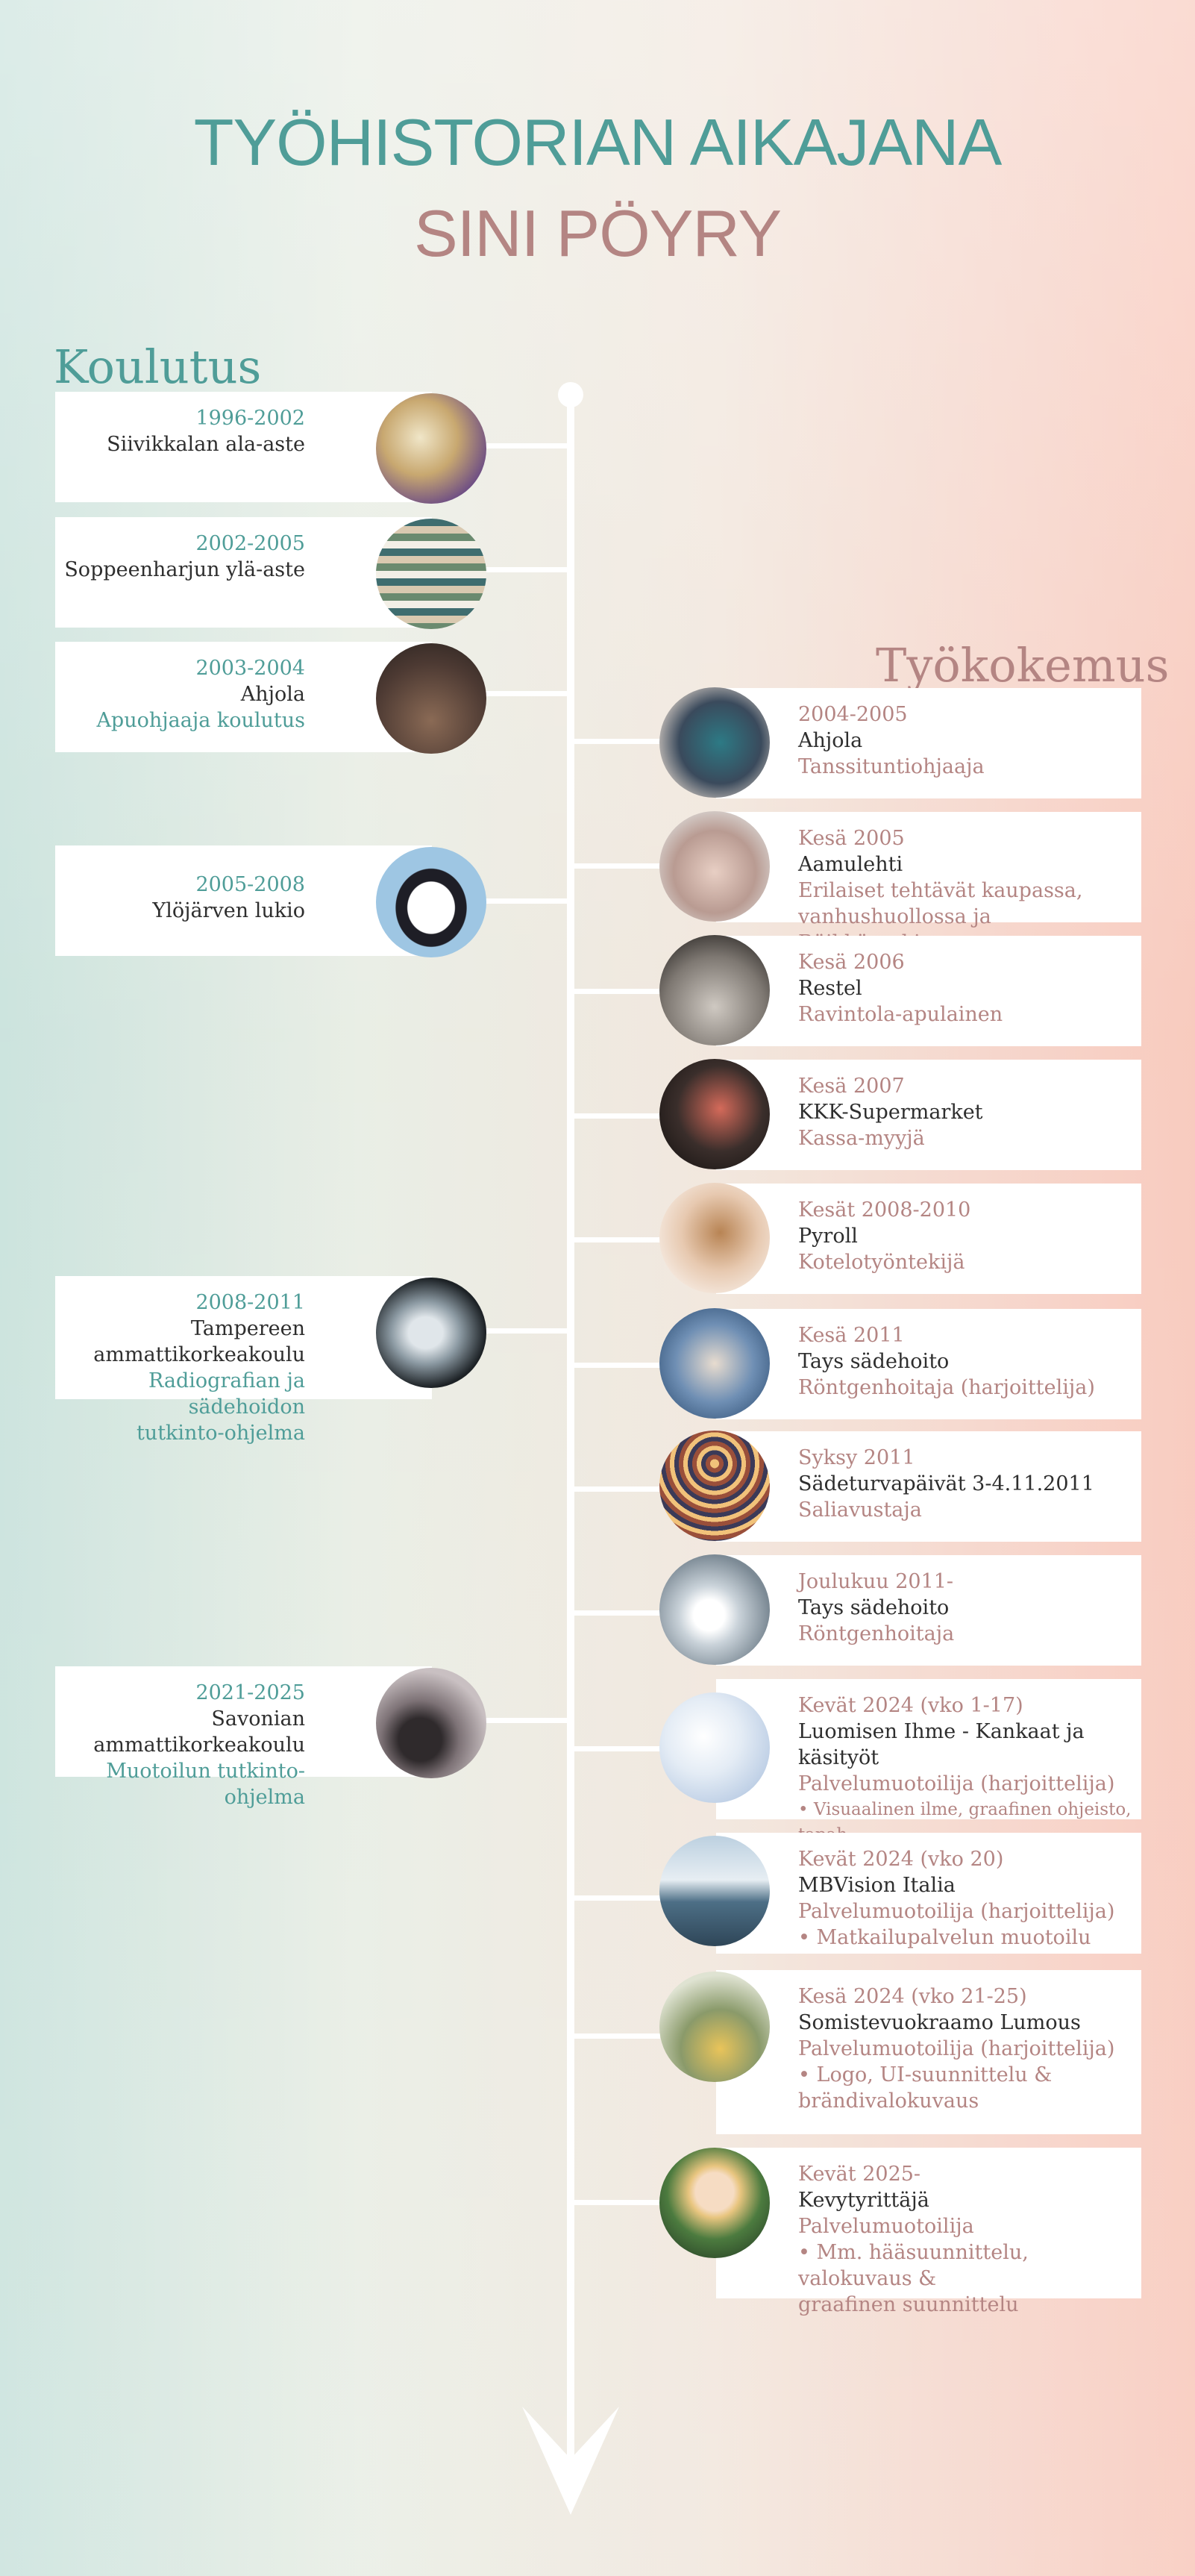 The width and height of the screenshot is (1195, 2576). Describe the element at coordinates (570, 1431) in the screenshot. I see `timeline-axis` at that location.